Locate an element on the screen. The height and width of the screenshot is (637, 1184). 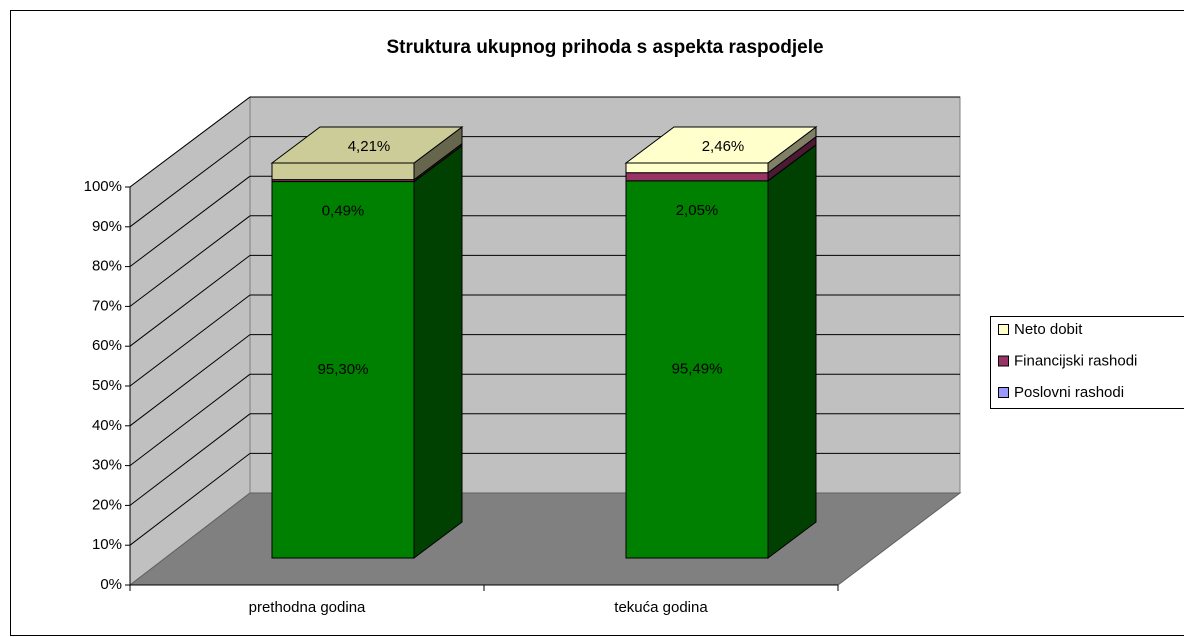
legend-label: Neto dobit is located at coordinates (1048, 329).